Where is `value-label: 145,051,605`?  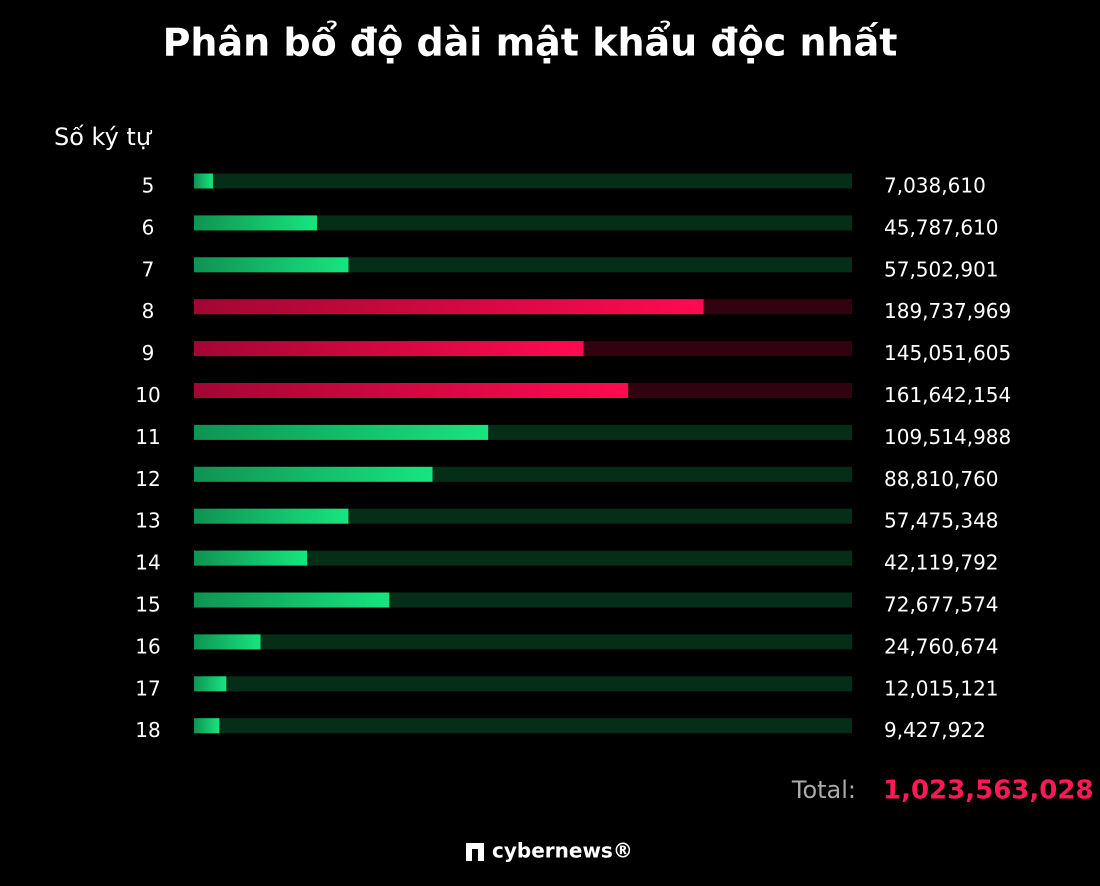 value-label: 145,051,605 is located at coordinates (947, 353).